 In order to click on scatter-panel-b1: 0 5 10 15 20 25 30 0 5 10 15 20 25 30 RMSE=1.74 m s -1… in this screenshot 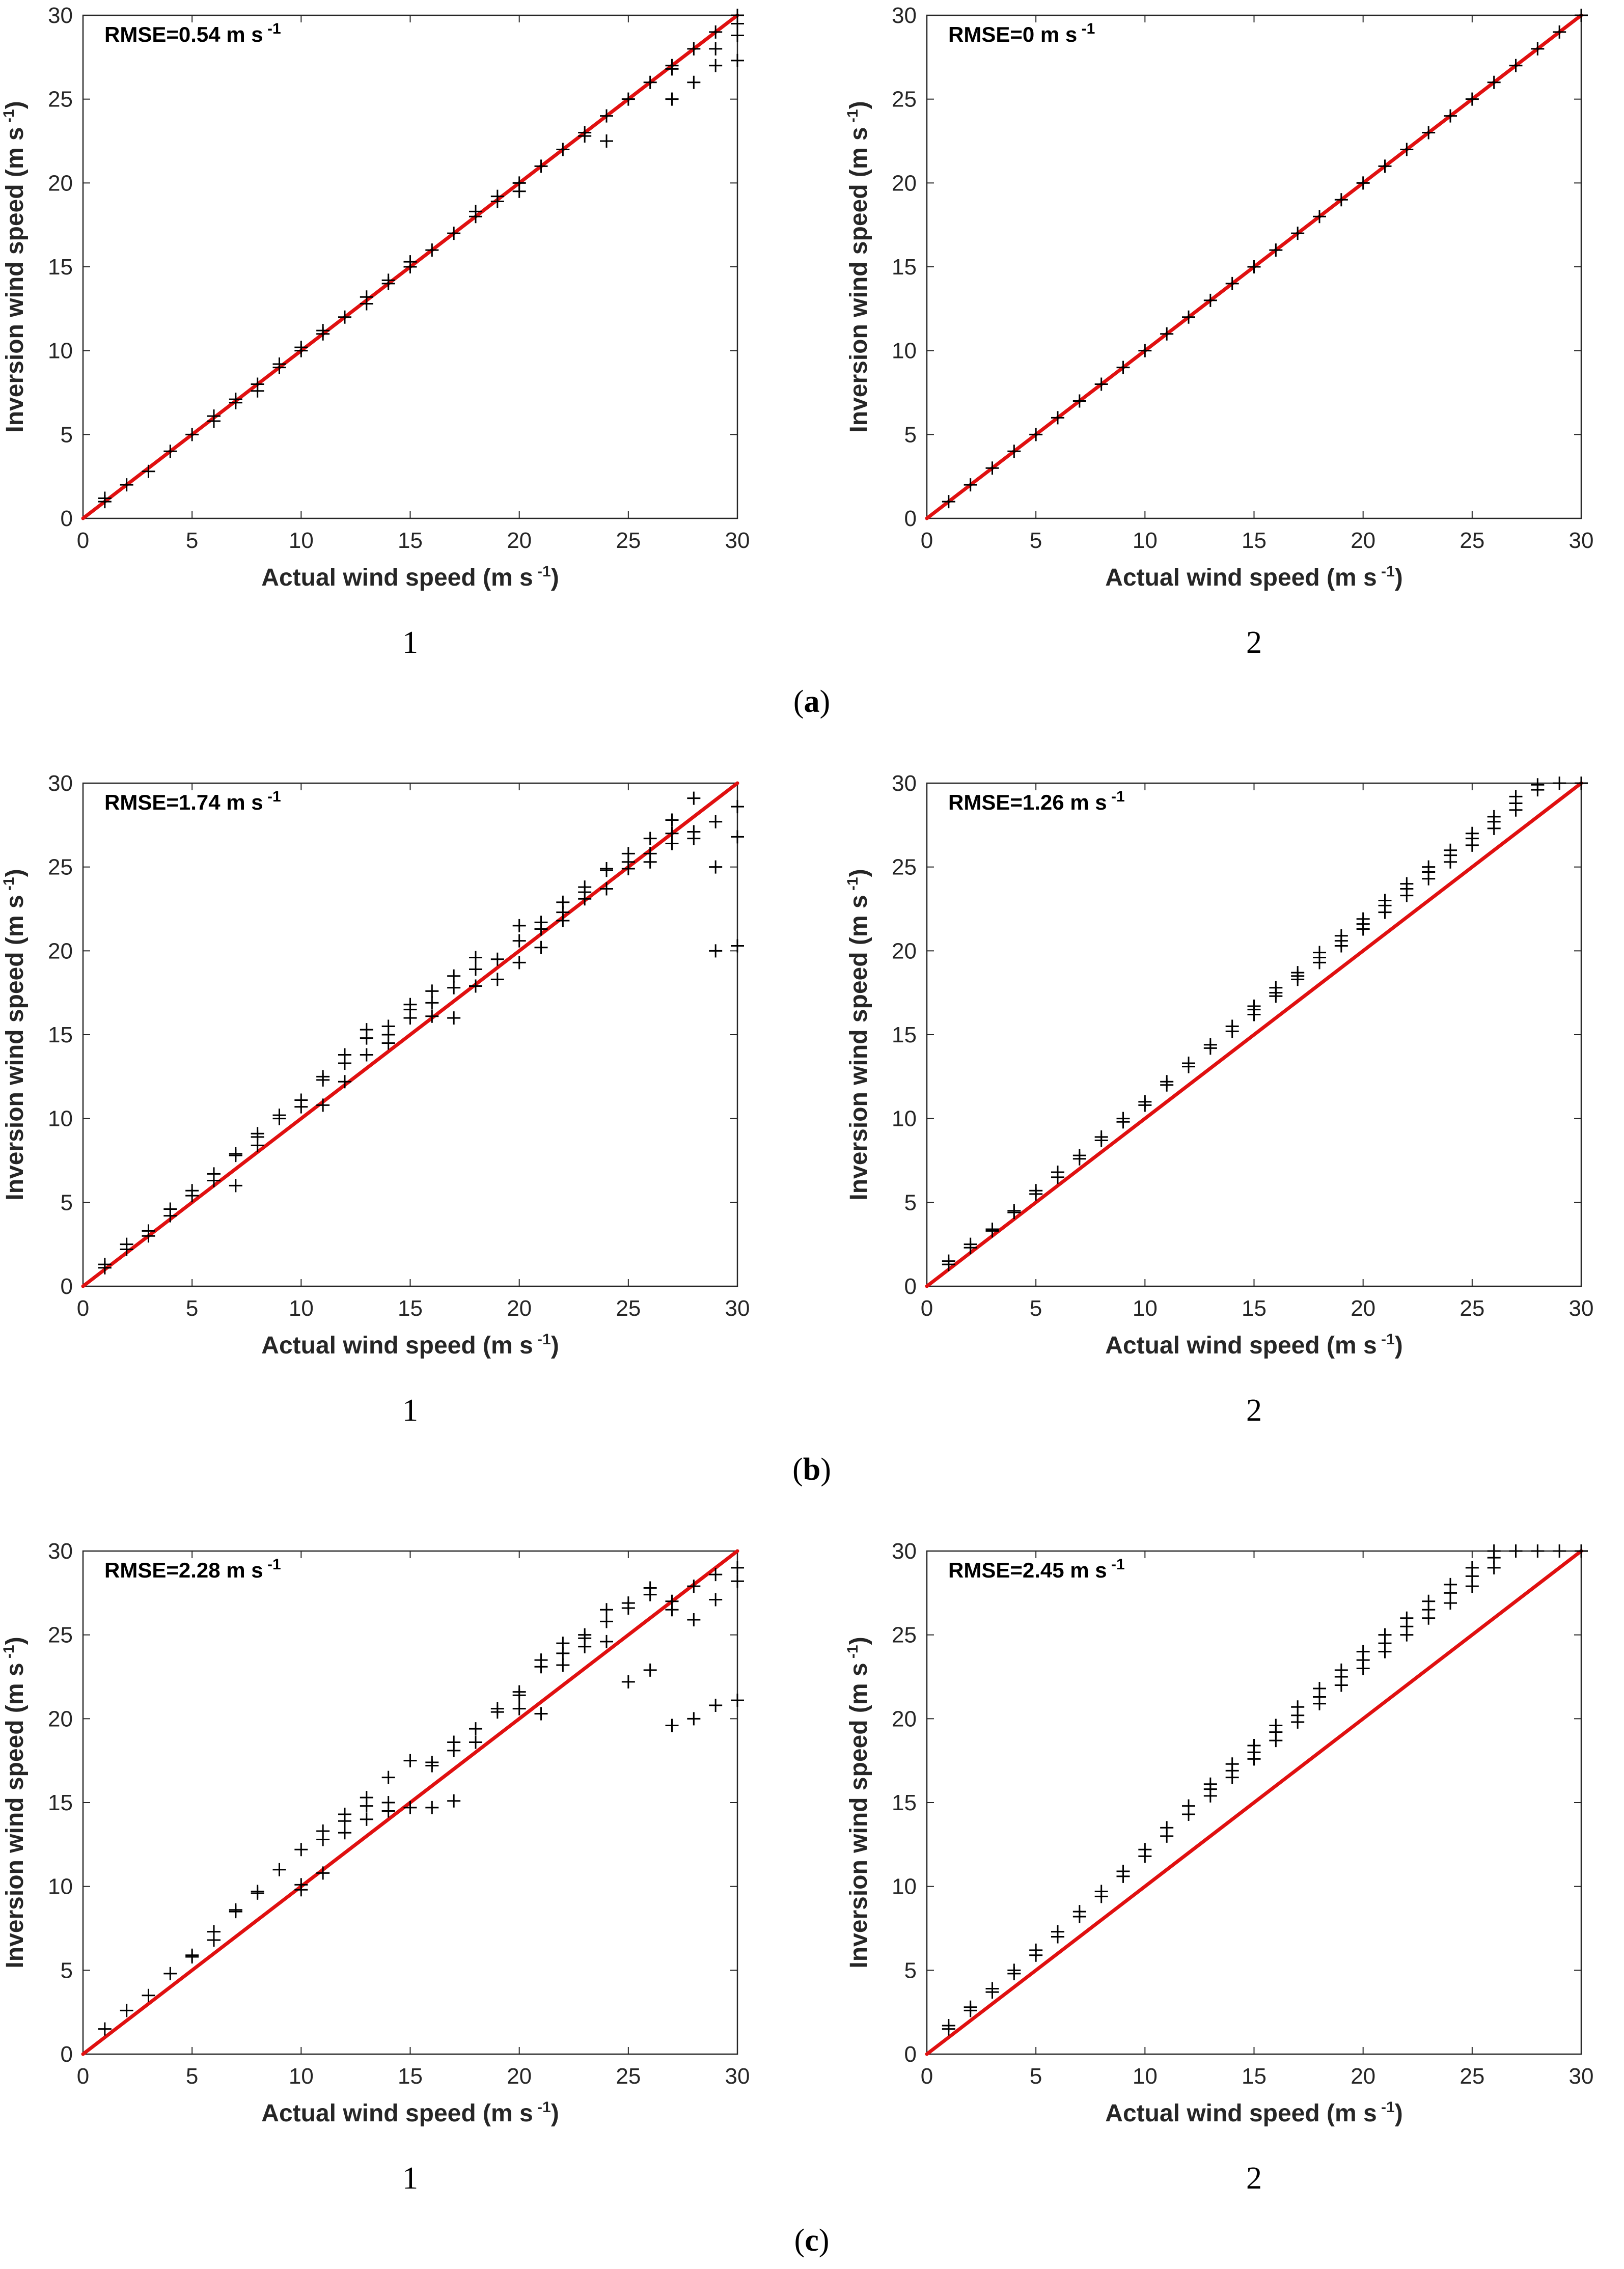, I will do `click(375, 1099)`.